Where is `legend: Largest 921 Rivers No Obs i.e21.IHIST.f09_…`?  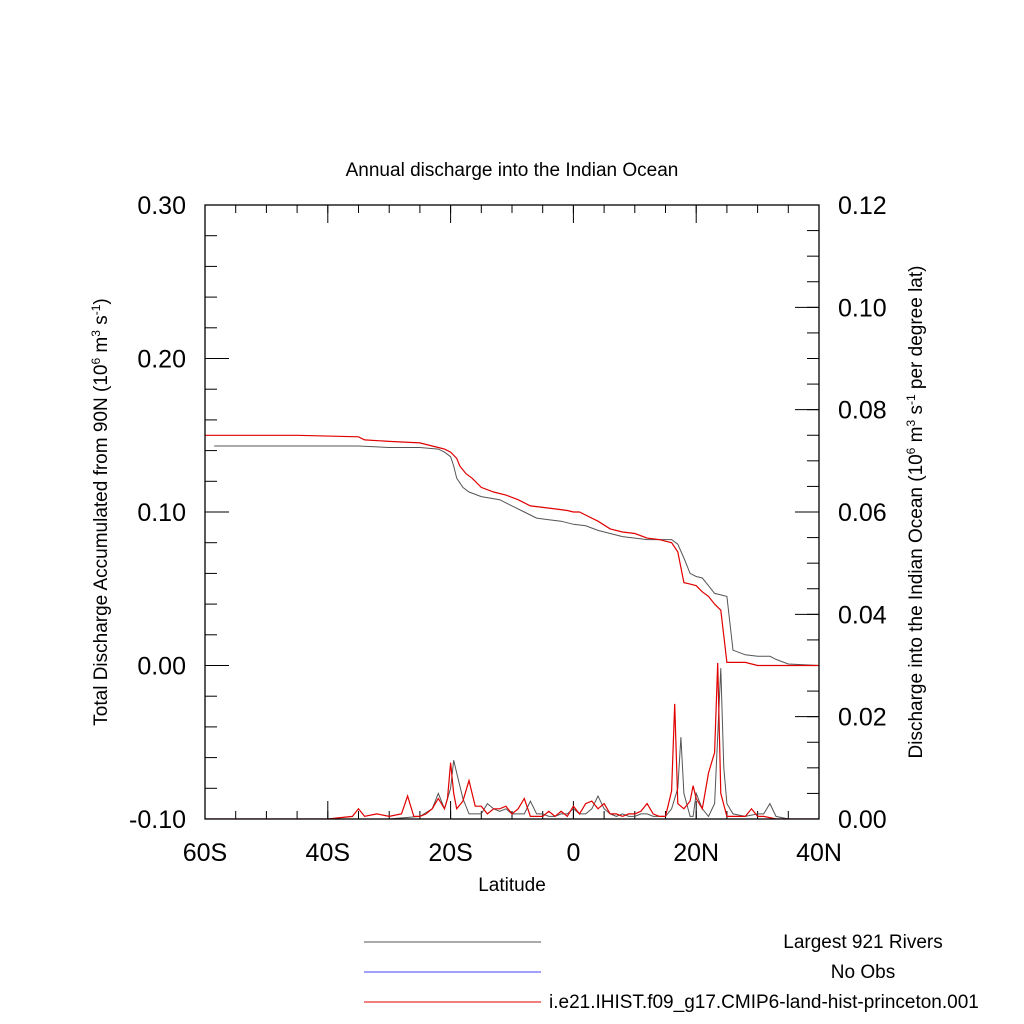
legend: Largest 921 Rivers No Obs i.e21.IHIST.f09_… is located at coordinates (671, 972).